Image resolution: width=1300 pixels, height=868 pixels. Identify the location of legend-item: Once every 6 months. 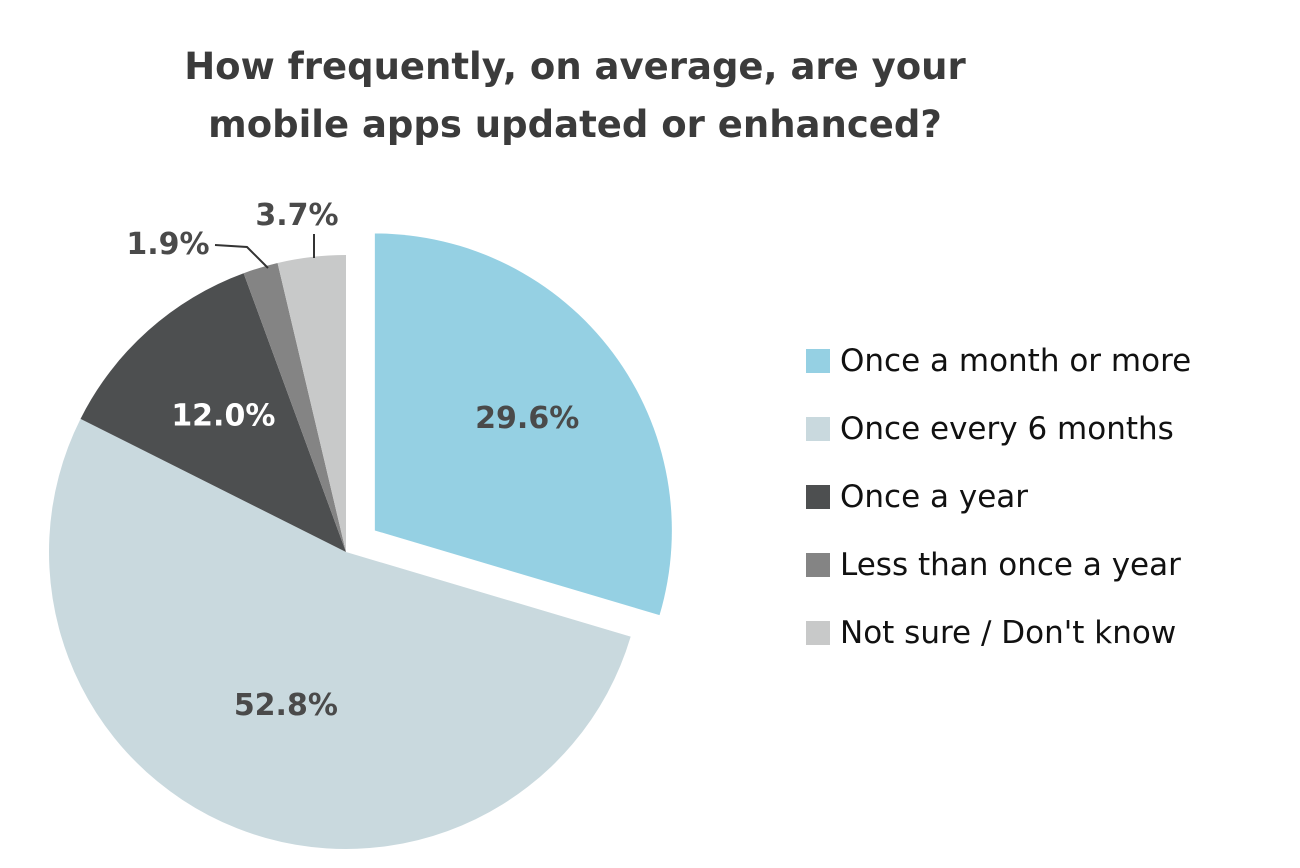
(998, 429).